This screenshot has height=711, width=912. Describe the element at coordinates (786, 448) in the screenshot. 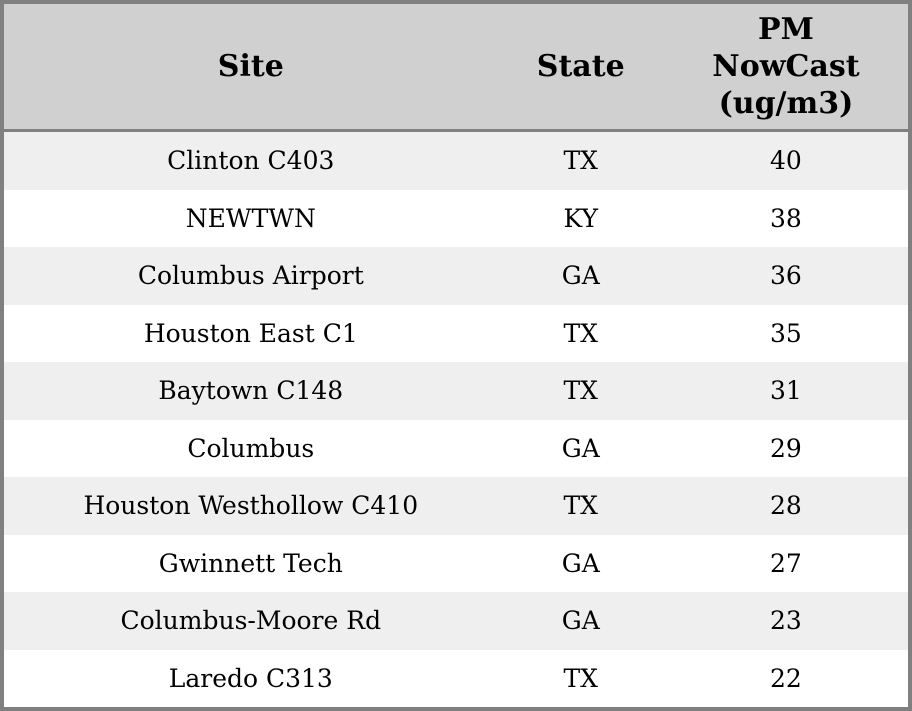

I see `pm-value-cell: 29` at that location.